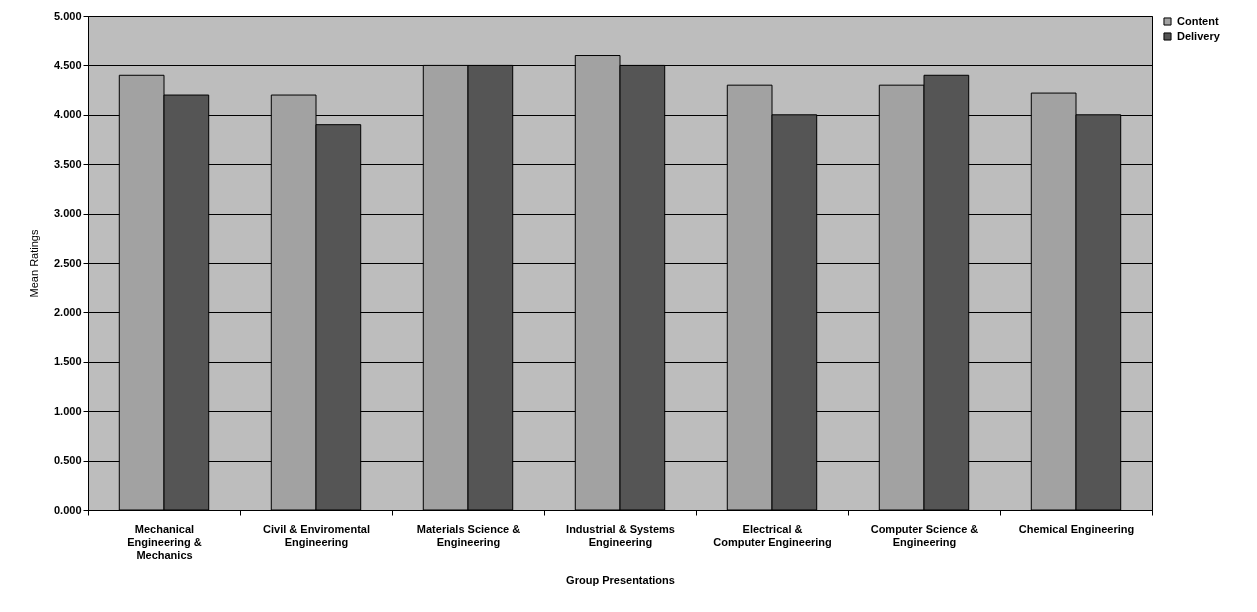  I want to click on y-tick-label: 4.000, so click(67, 114).